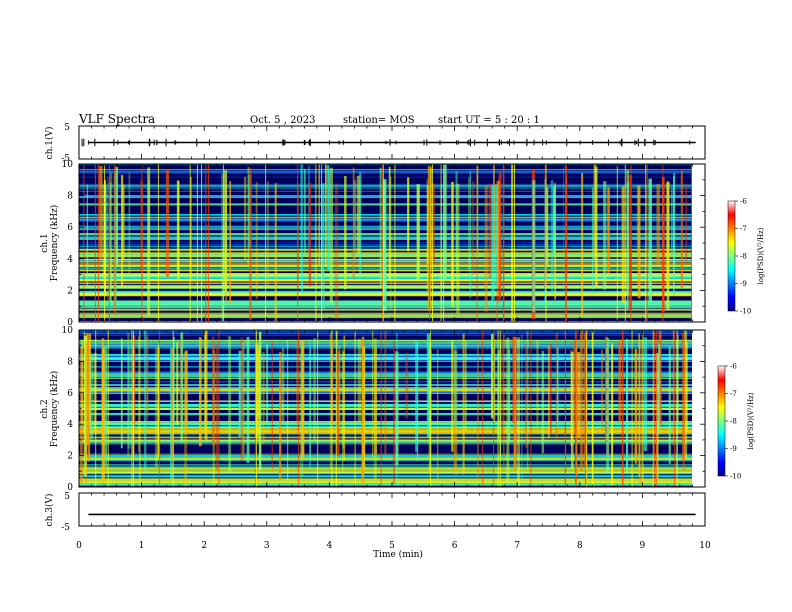 This screenshot has height=612, width=792. What do you see at coordinates (70, 394) in the screenshot?
I see `y-tick-label: 6` at bounding box center [70, 394].